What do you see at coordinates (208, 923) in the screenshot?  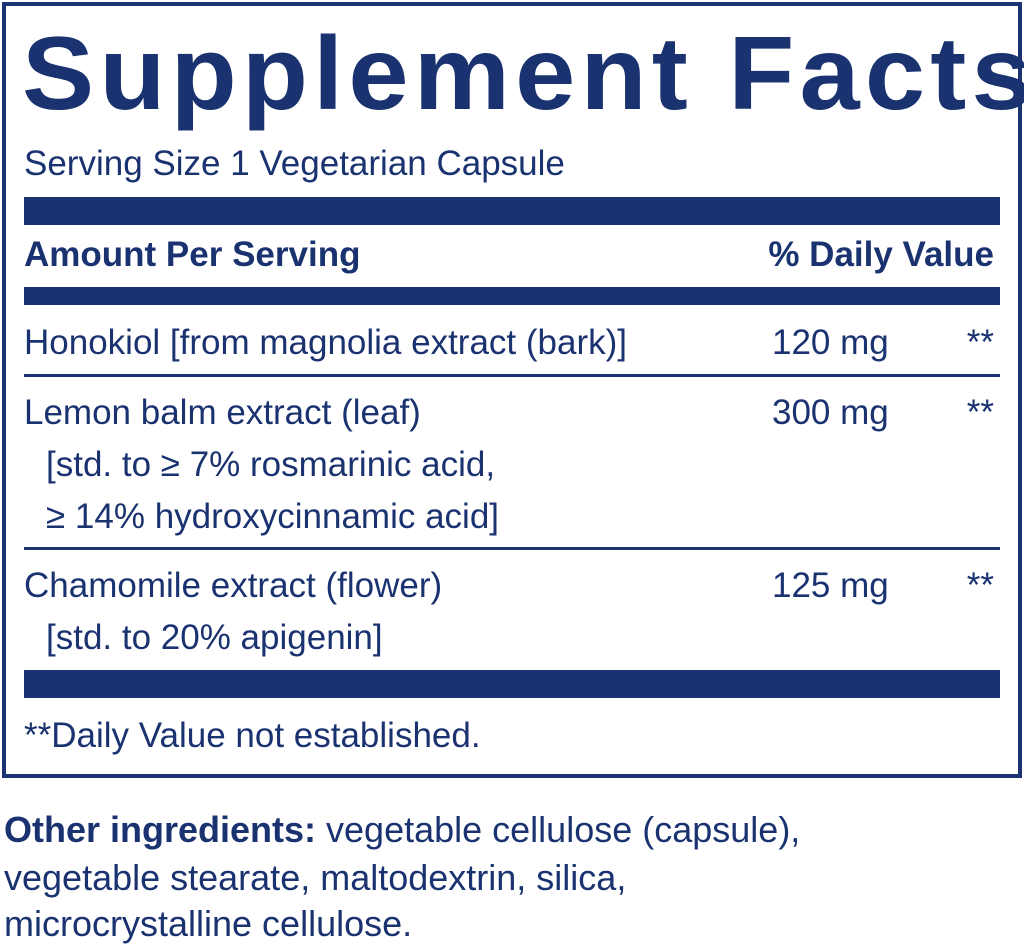 I see `other-ingredients-text: microcrystalline cellulose.` at bounding box center [208, 923].